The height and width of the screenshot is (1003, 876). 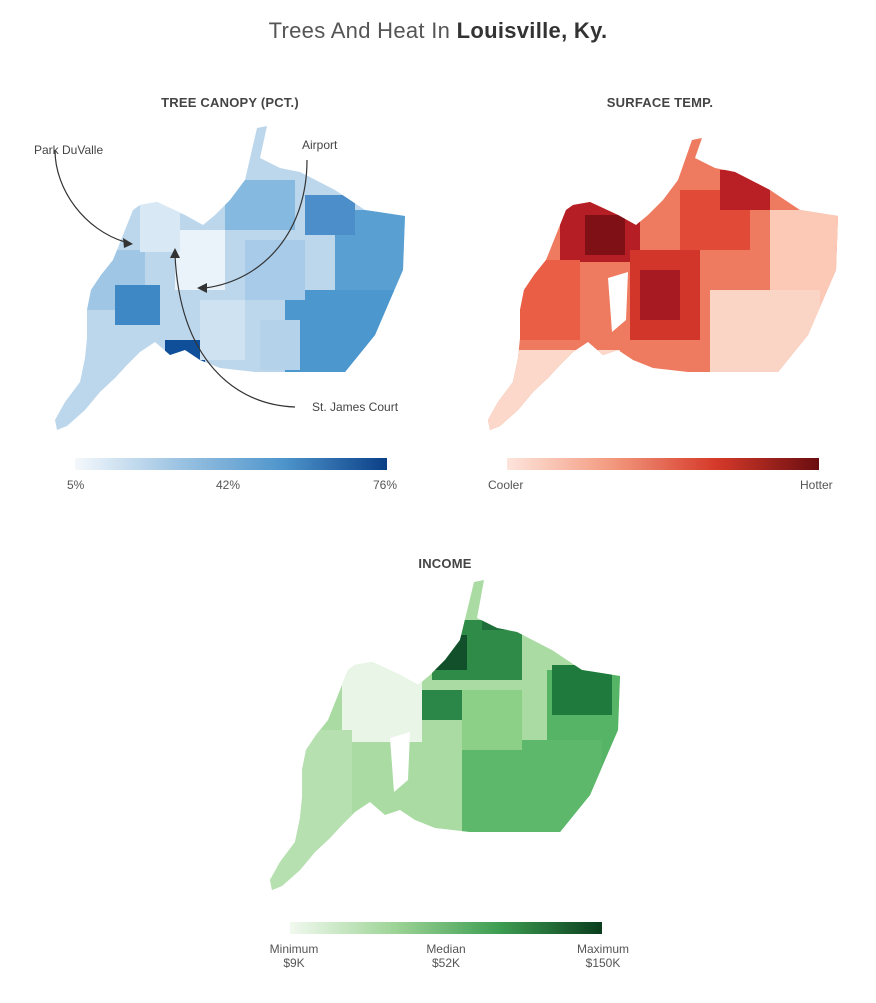 I want to click on page-title: Trees And Heat In Louisville, Ky., so click(x=438, y=31).